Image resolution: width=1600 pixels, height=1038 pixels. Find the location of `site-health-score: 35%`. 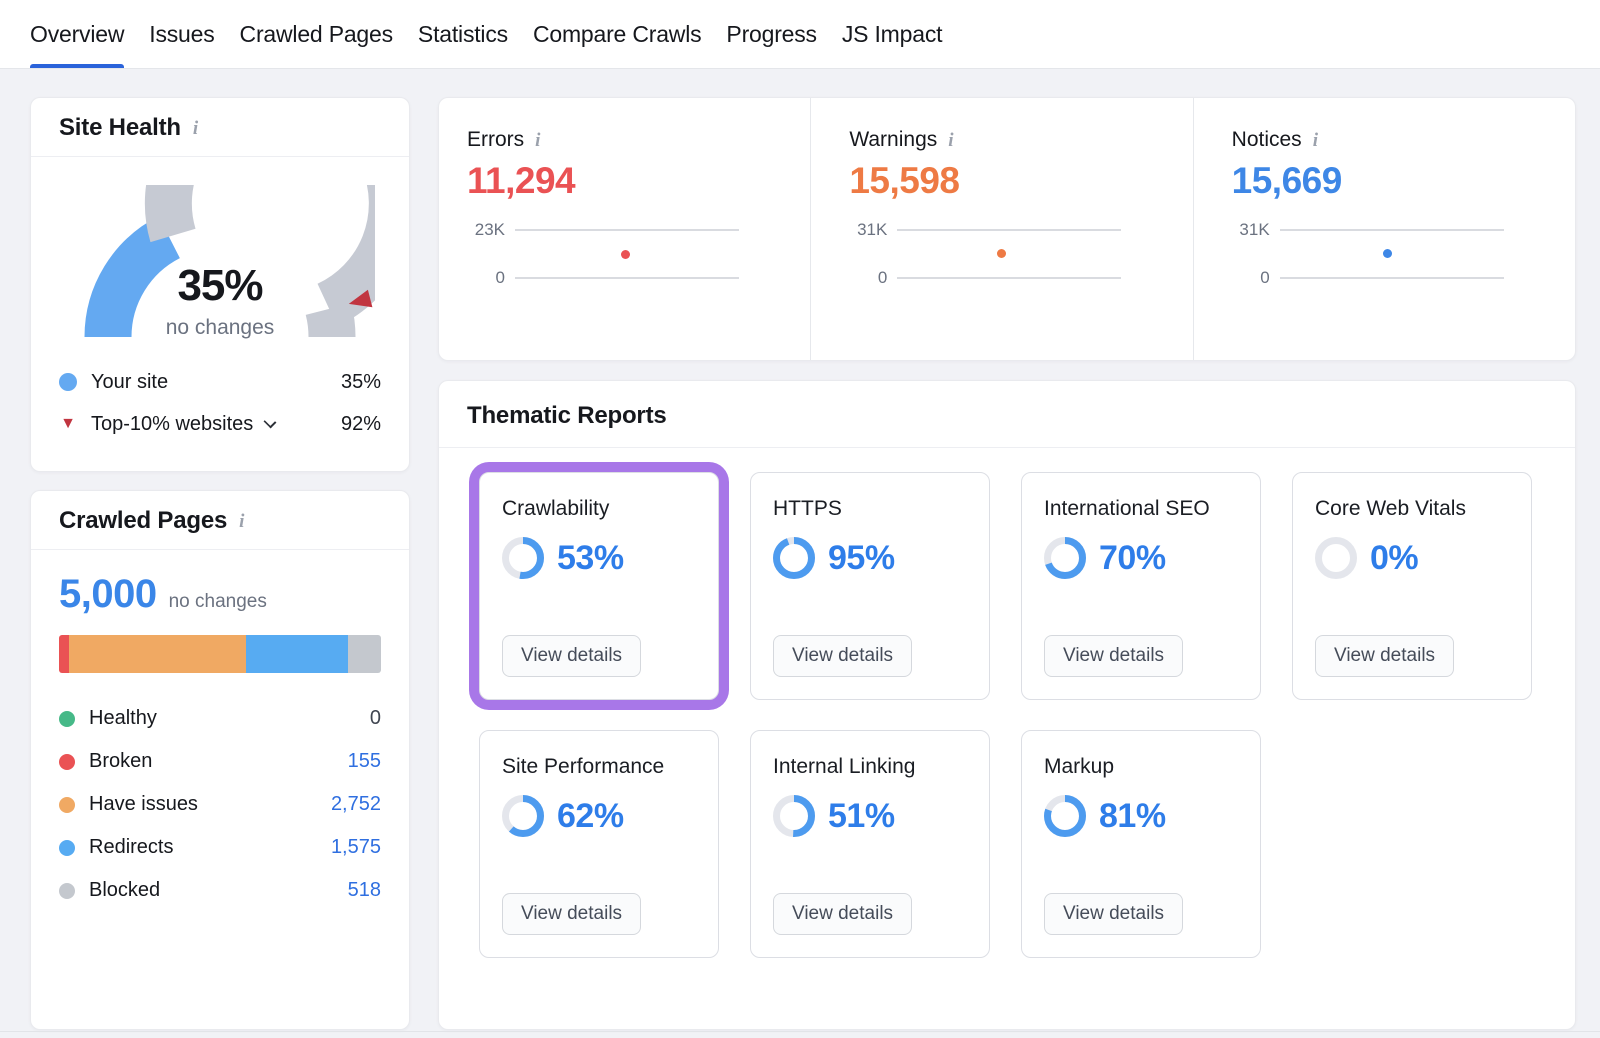

site-health-score: 35% is located at coordinates (220, 285).